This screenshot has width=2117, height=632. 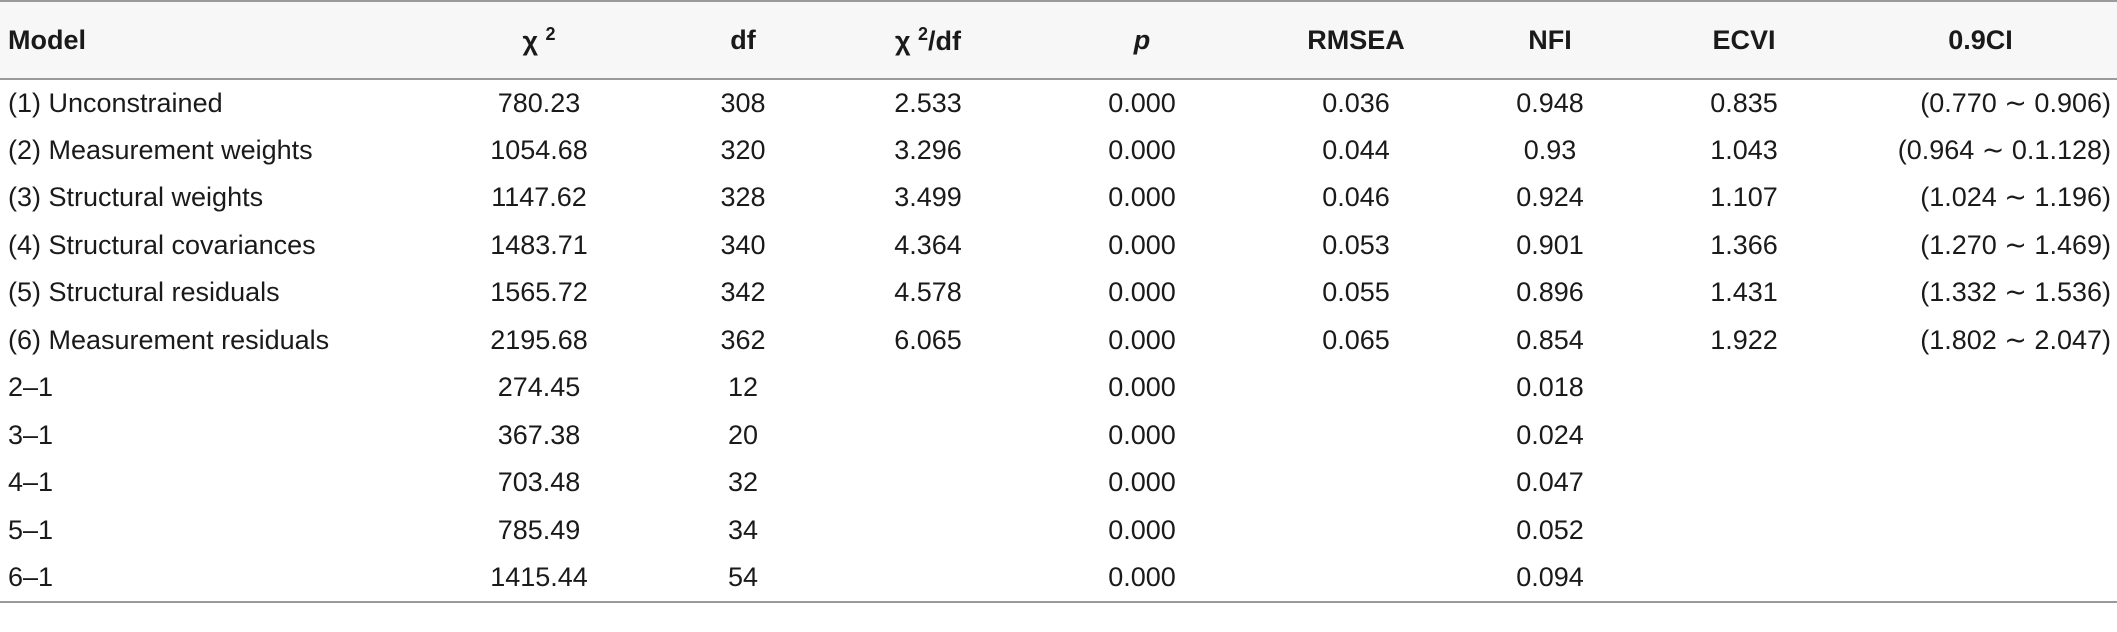 What do you see at coordinates (1550, 292) in the screenshot?
I see `cell-nfi: 0.896` at bounding box center [1550, 292].